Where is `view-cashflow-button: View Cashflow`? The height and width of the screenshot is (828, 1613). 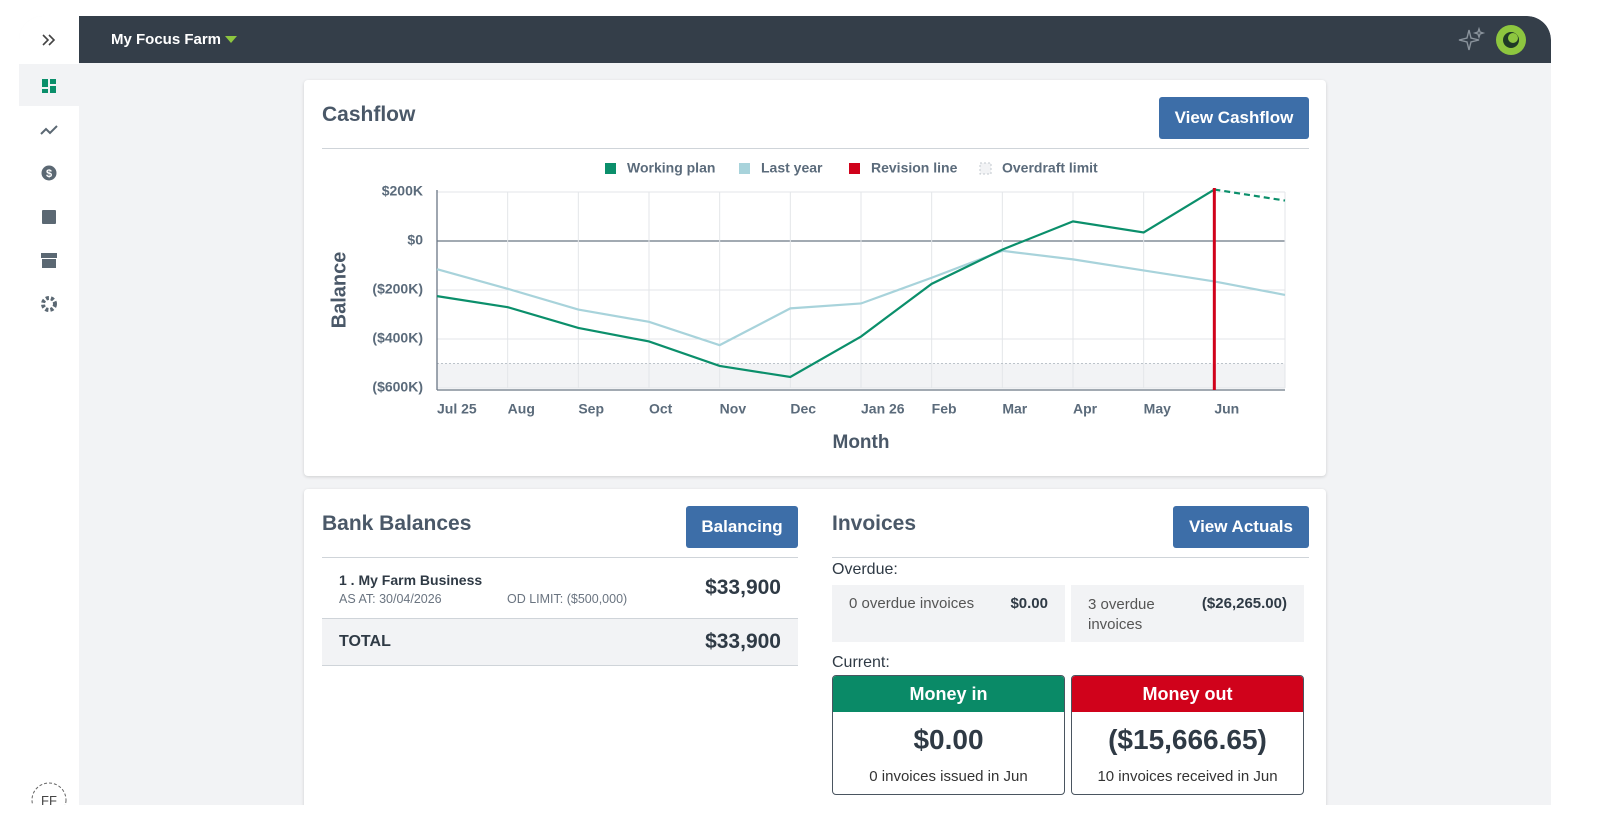
view-cashflow-button: View Cashflow is located at coordinates (1234, 118).